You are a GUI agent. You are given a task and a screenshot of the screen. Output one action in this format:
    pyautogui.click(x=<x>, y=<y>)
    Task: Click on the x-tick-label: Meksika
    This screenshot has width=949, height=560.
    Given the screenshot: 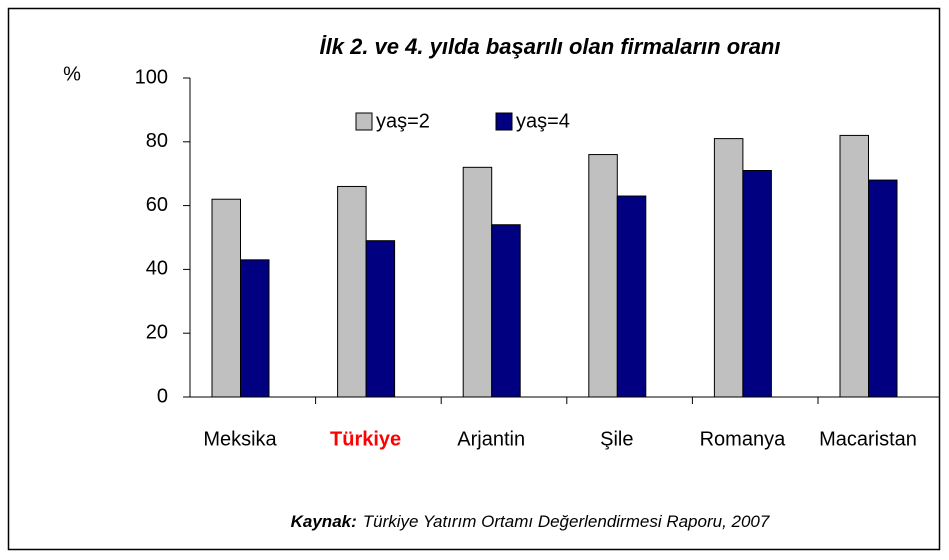 What is the action you would take?
    pyautogui.click(x=240, y=439)
    